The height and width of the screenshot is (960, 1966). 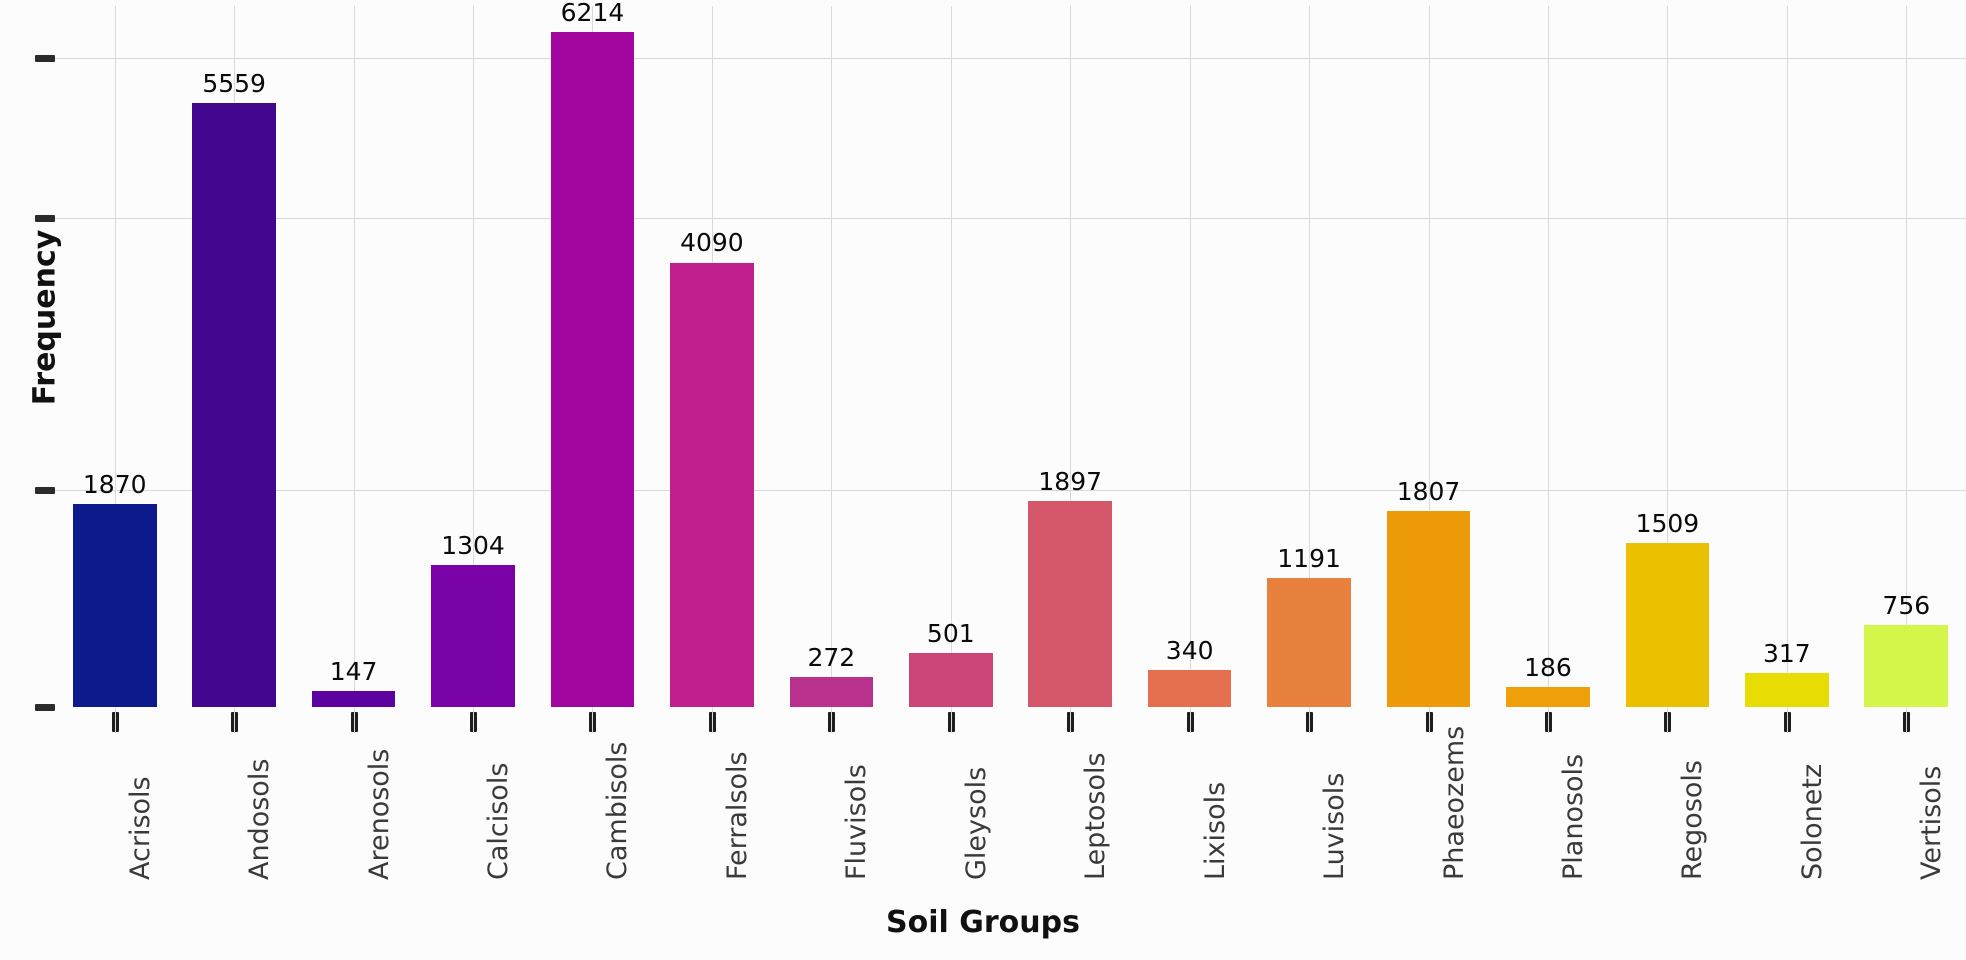 I want to click on bar-value-label: 501, so click(x=950, y=633).